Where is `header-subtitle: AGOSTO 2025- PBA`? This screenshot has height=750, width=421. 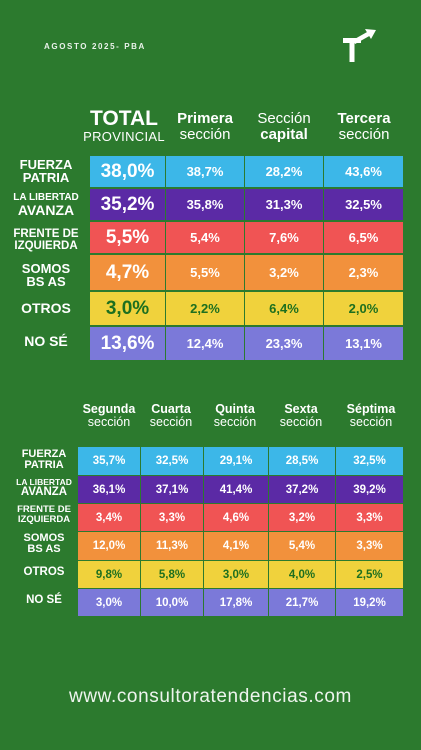 header-subtitle: AGOSTO 2025- PBA is located at coordinates (95, 46).